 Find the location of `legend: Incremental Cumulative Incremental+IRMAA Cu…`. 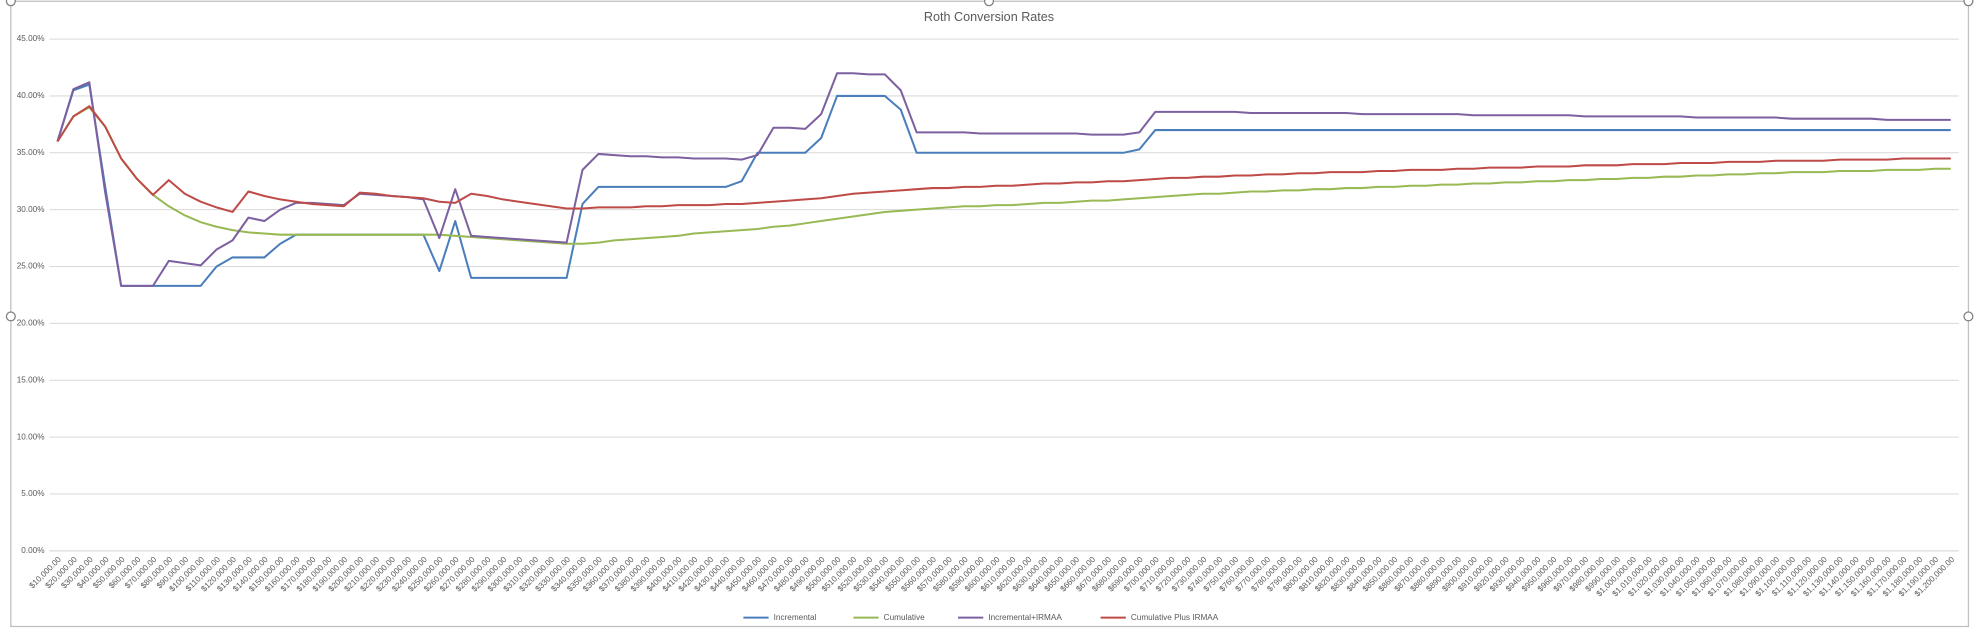

legend: Incremental Cumulative Incremental+IRMAA Cu… is located at coordinates (981, 617).